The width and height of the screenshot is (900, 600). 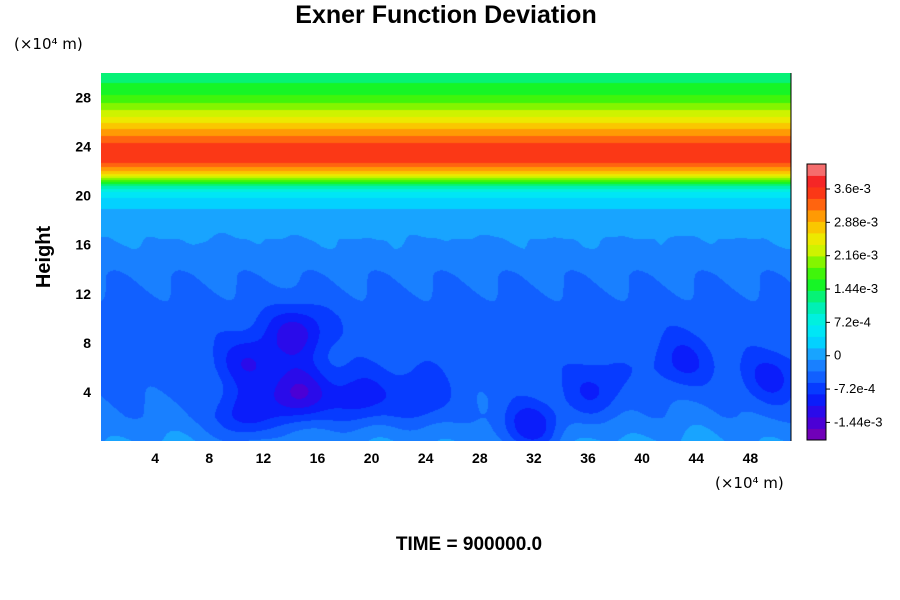 I want to click on x-tick-label: 48, so click(x=751, y=458).